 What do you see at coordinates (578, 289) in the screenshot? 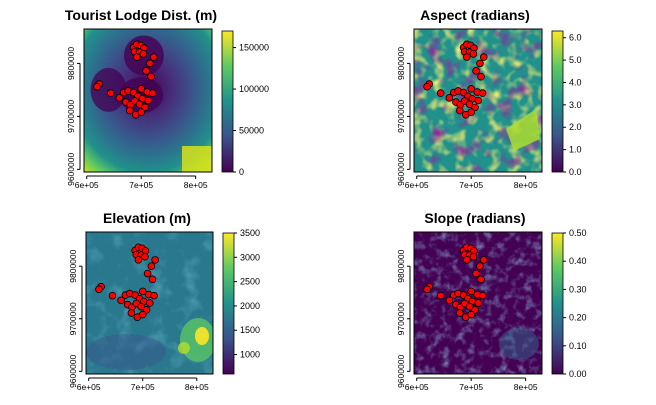
I see `slope-colorbar-tick-label: 0.30` at bounding box center [578, 289].